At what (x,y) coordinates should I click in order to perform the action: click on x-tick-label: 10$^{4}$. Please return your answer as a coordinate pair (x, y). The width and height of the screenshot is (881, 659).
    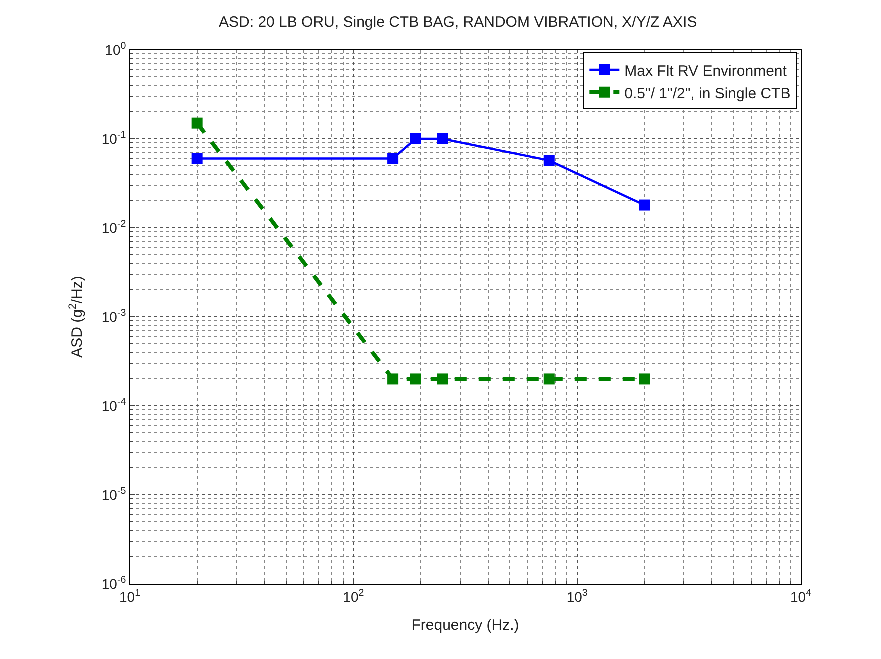
    Looking at the image, I should click on (801, 596).